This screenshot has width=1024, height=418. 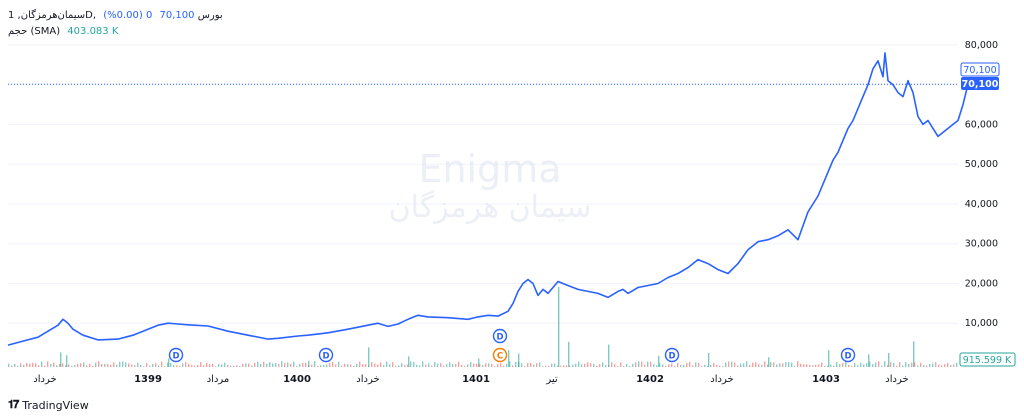 What do you see at coordinates (512, 345) in the screenshot?
I see `dividend-markers: D DDC D D` at bounding box center [512, 345].